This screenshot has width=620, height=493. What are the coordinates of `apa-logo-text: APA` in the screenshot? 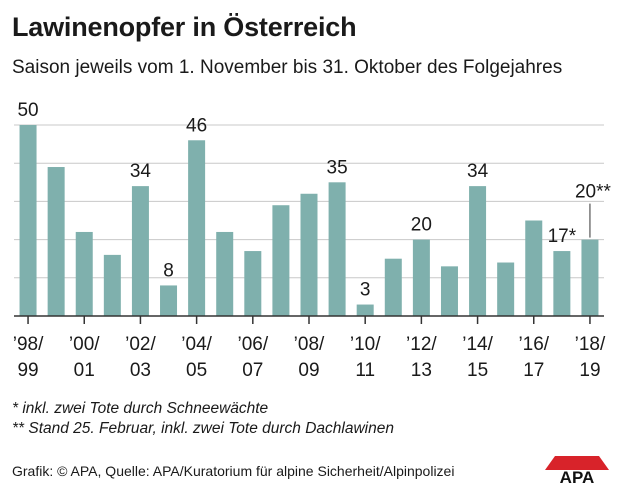 It's located at (577, 476).